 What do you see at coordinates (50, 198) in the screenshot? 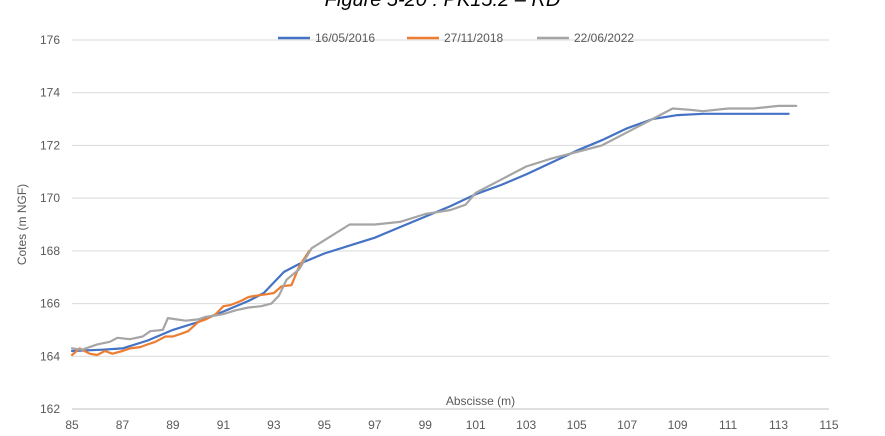
I see `y-tick-label: 170` at bounding box center [50, 198].